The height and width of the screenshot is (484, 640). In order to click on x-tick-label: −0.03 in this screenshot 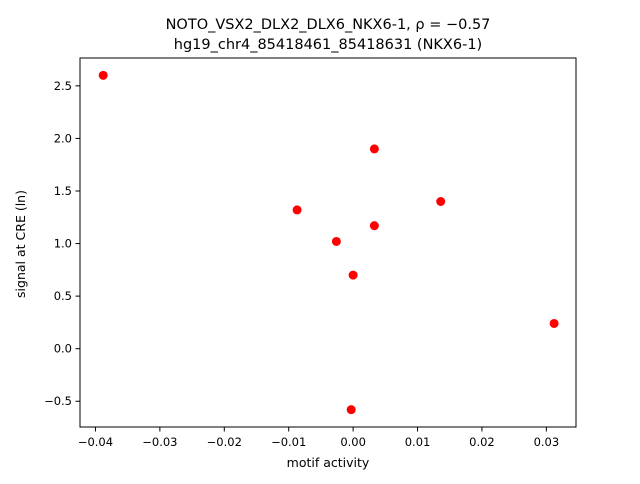, I will do `click(159, 442)`.